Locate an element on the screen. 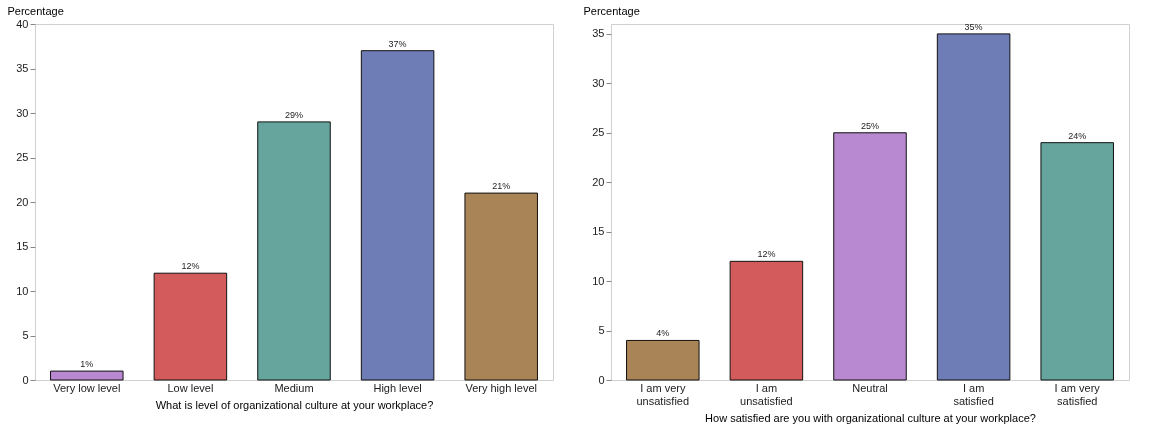  x-tick-label: I am unsatisfied is located at coordinates (766, 394).